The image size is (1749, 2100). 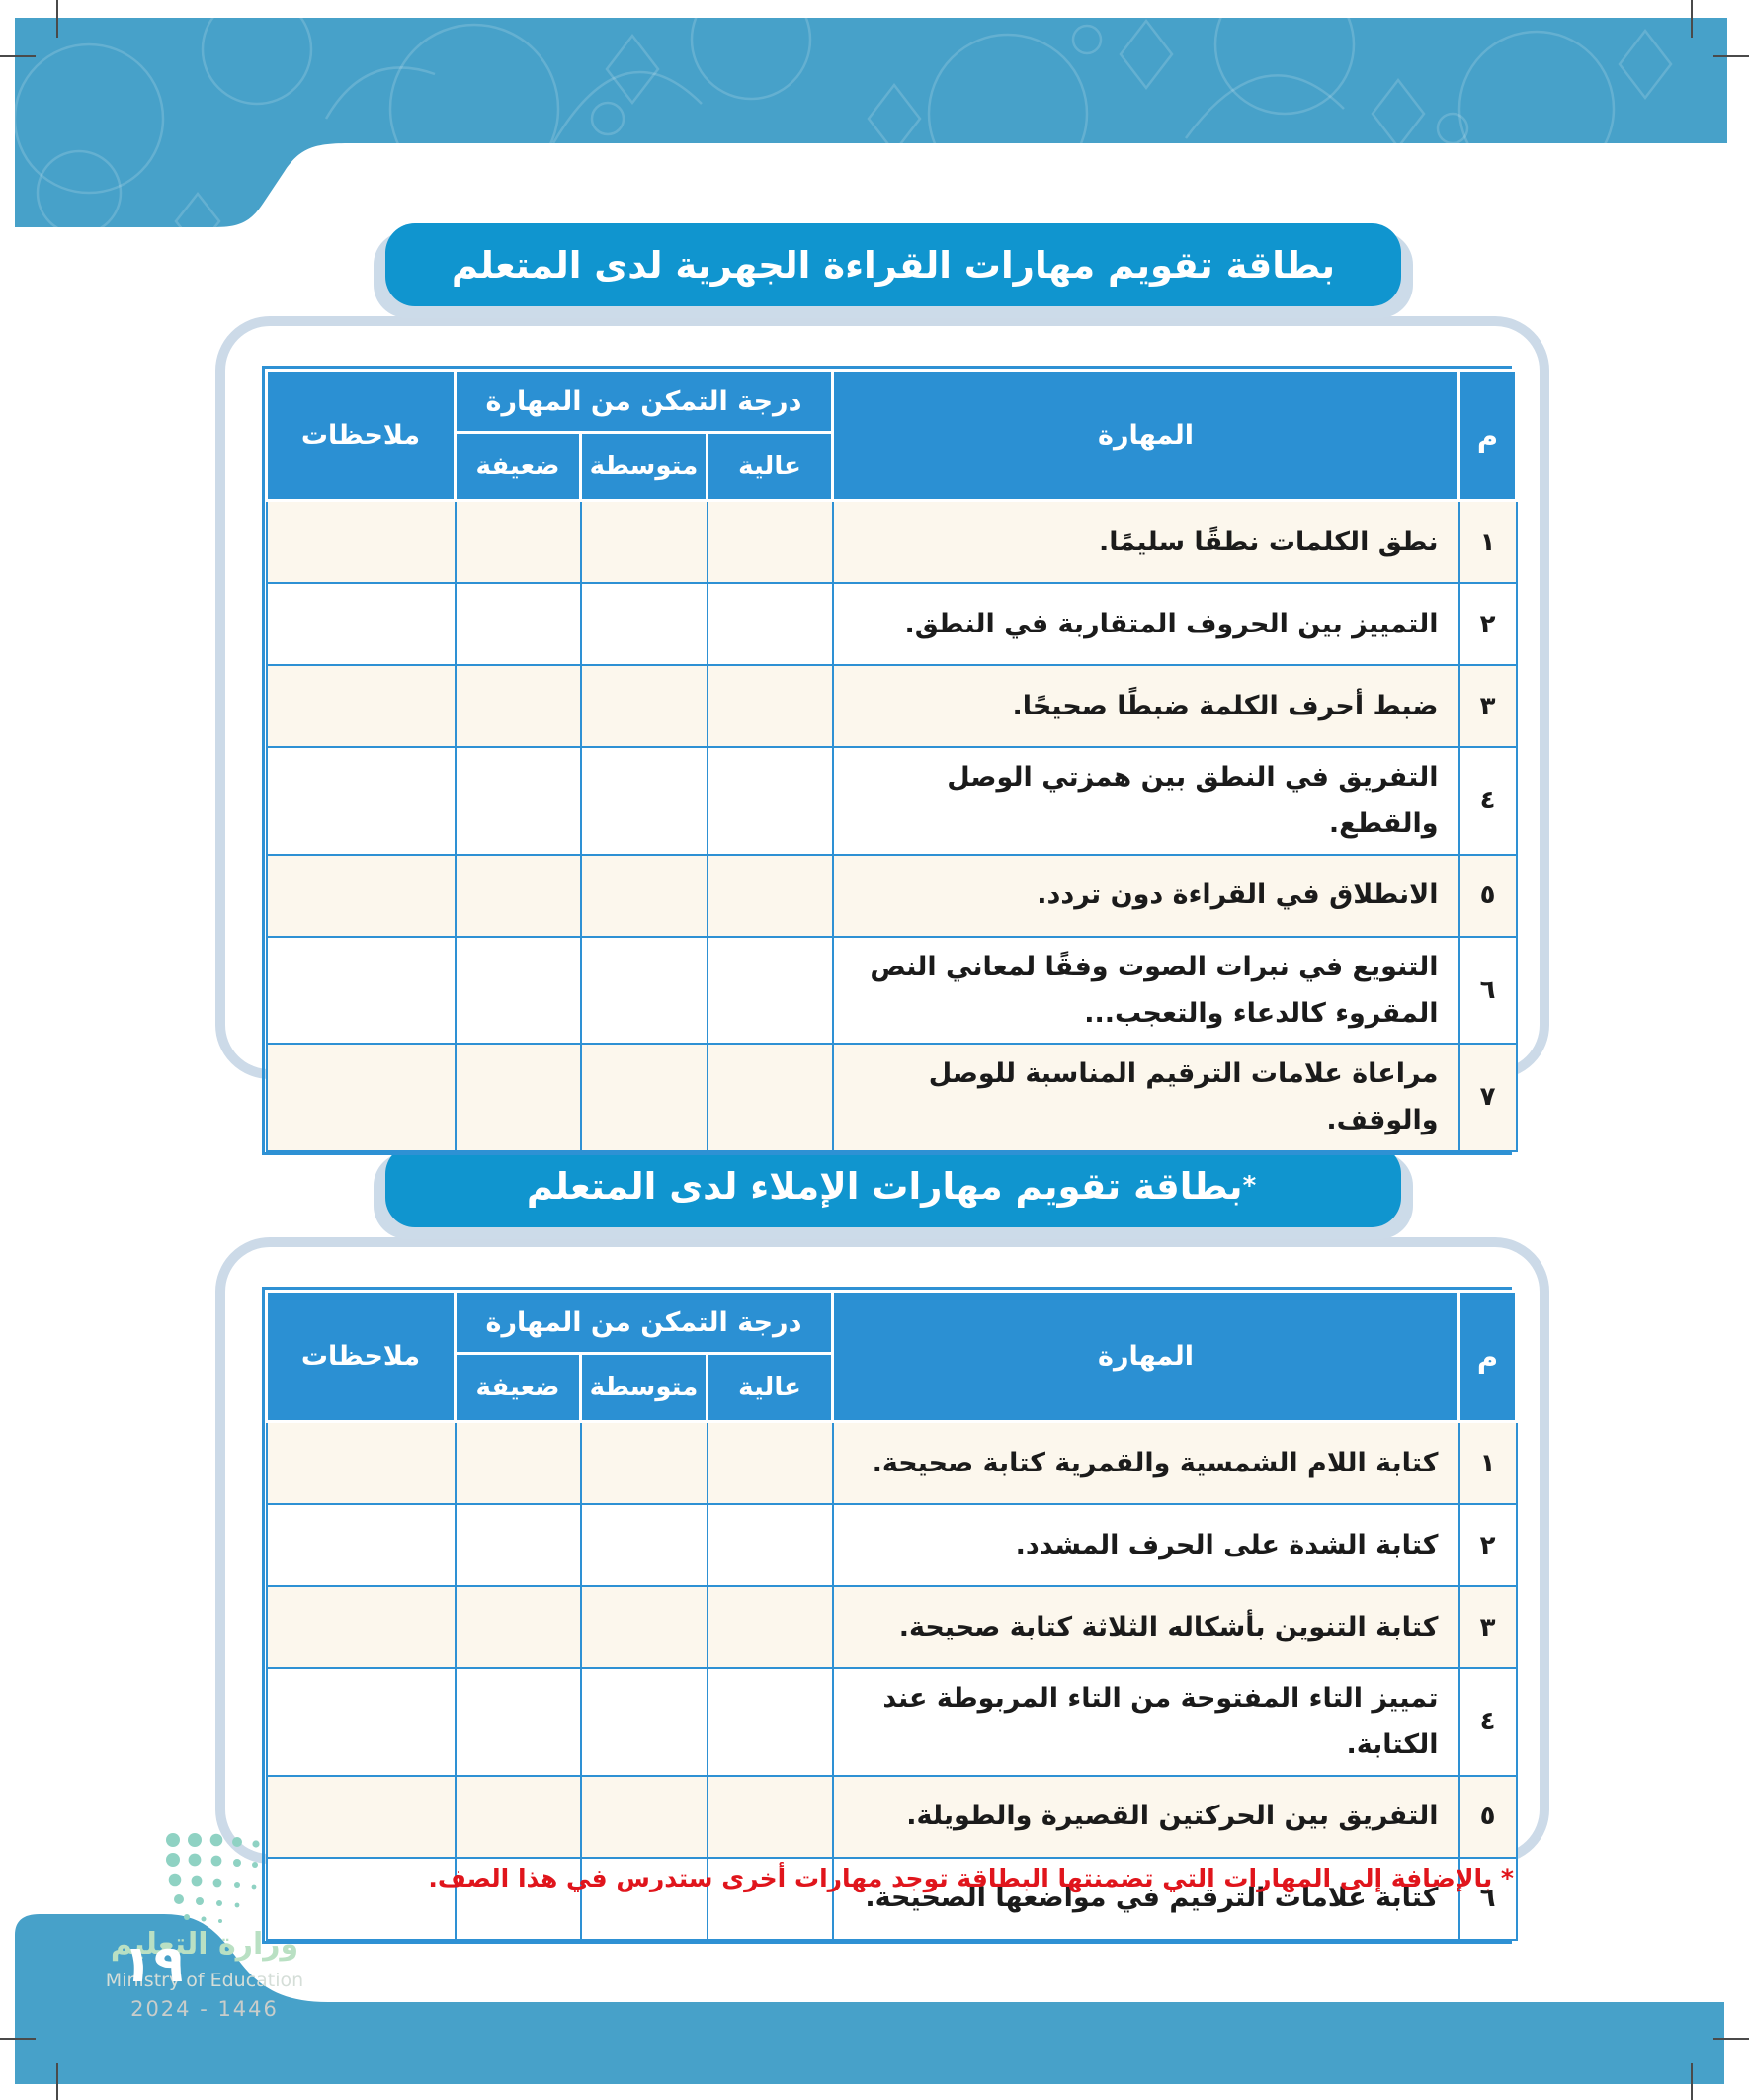 I want to click on skill-row: ٥ التفريق بين الحركتين القصيرة والطويلة., so click(x=891, y=1816).